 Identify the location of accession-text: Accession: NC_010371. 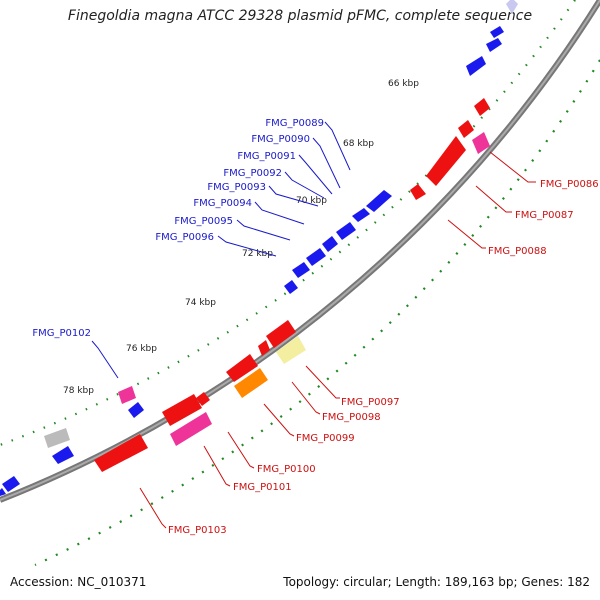
(78, 582).